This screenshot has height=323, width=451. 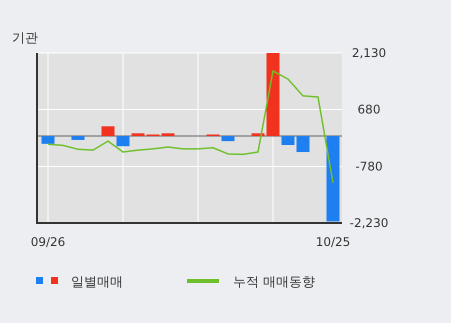 I want to click on legend-label: 누적 매매동향, so click(x=274, y=282).